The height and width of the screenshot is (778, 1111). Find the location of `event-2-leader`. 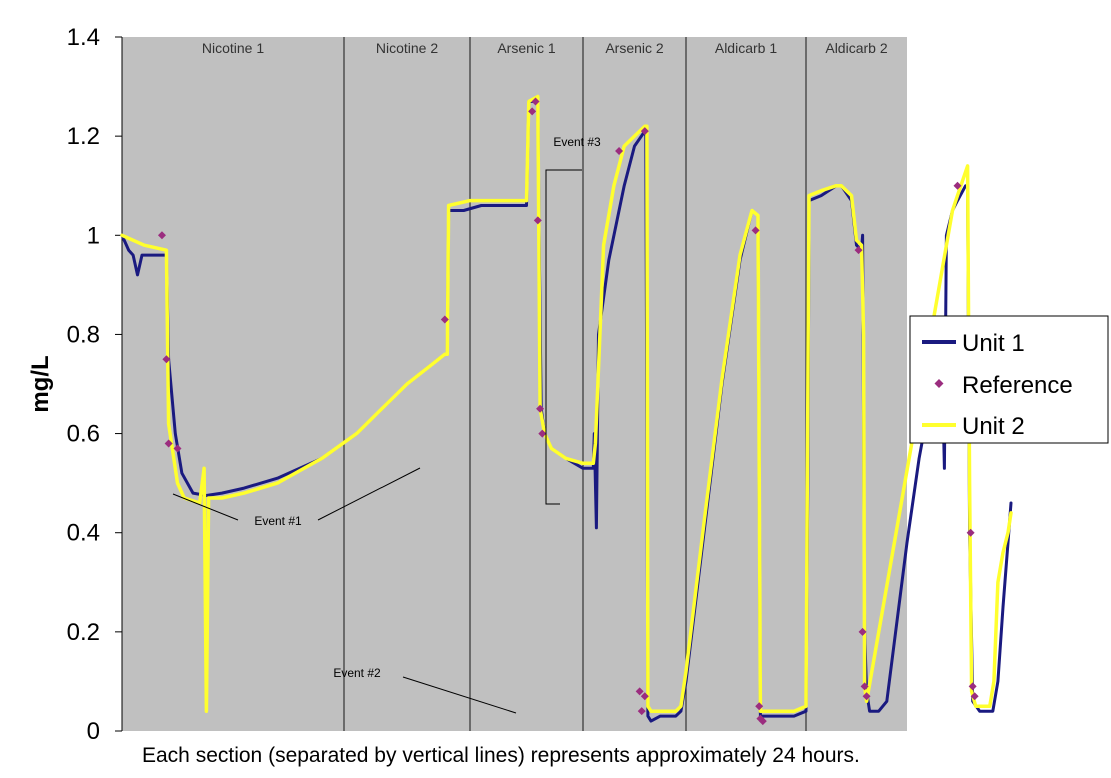

event-2-leader is located at coordinates (459, 695).